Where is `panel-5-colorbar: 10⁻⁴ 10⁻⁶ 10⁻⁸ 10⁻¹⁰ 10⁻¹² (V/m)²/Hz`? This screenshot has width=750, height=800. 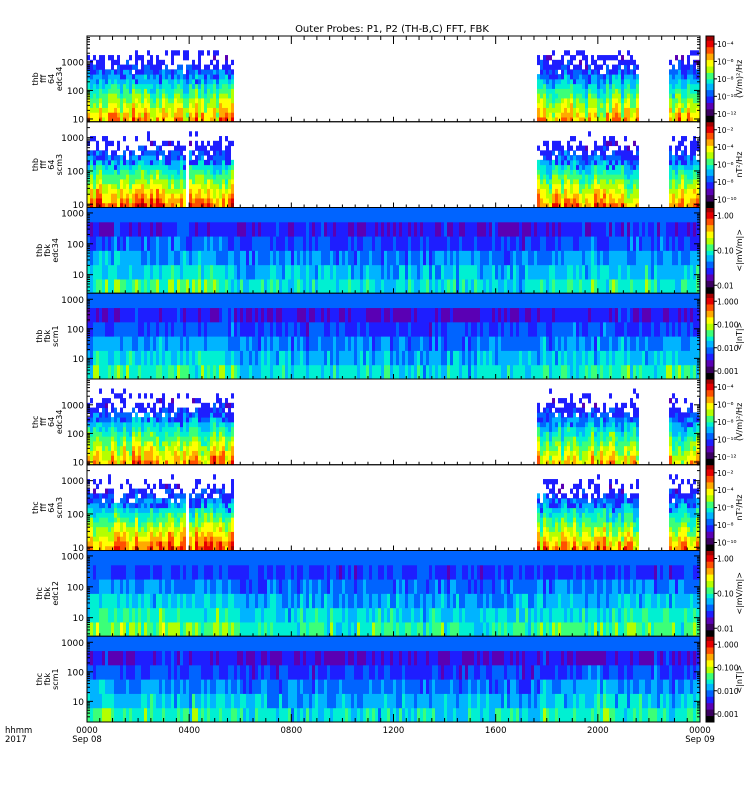 panel-5-colorbar: 10⁻⁴ 10⁻⁶ 10⁻⁸ 10⁻¹⁰ 10⁻¹² (V/m)²/Hz is located at coordinates (724, 422).